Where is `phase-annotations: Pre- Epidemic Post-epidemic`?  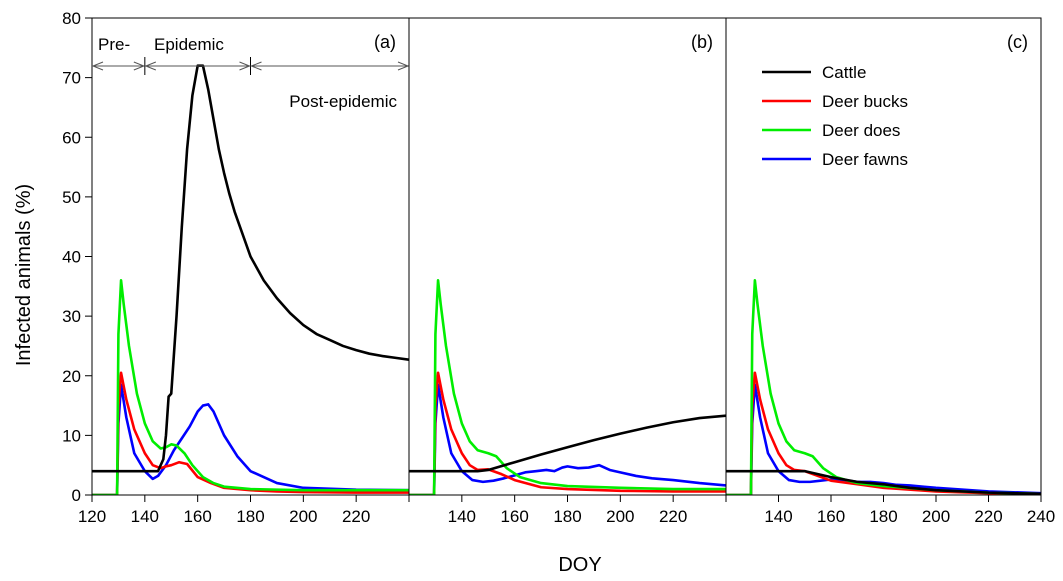
phase-annotations: Pre- Epidemic Post-epidemic is located at coordinates (250, 73).